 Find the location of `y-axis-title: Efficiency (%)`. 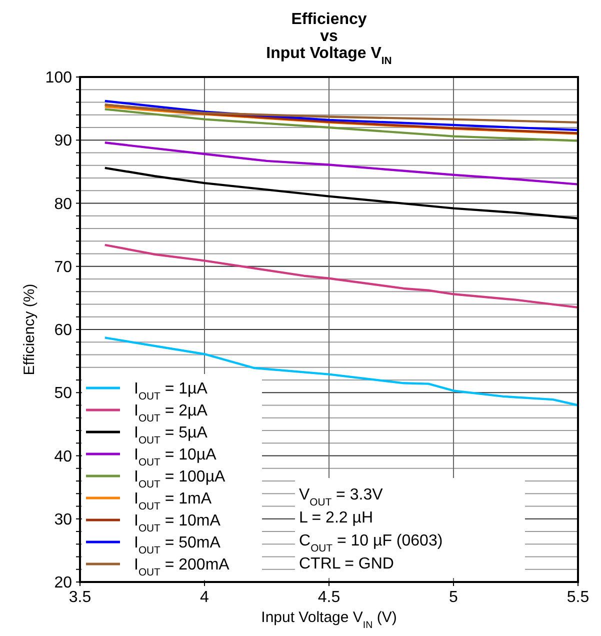

y-axis-title: Efficiency (%) is located at coordinates (29, 330).